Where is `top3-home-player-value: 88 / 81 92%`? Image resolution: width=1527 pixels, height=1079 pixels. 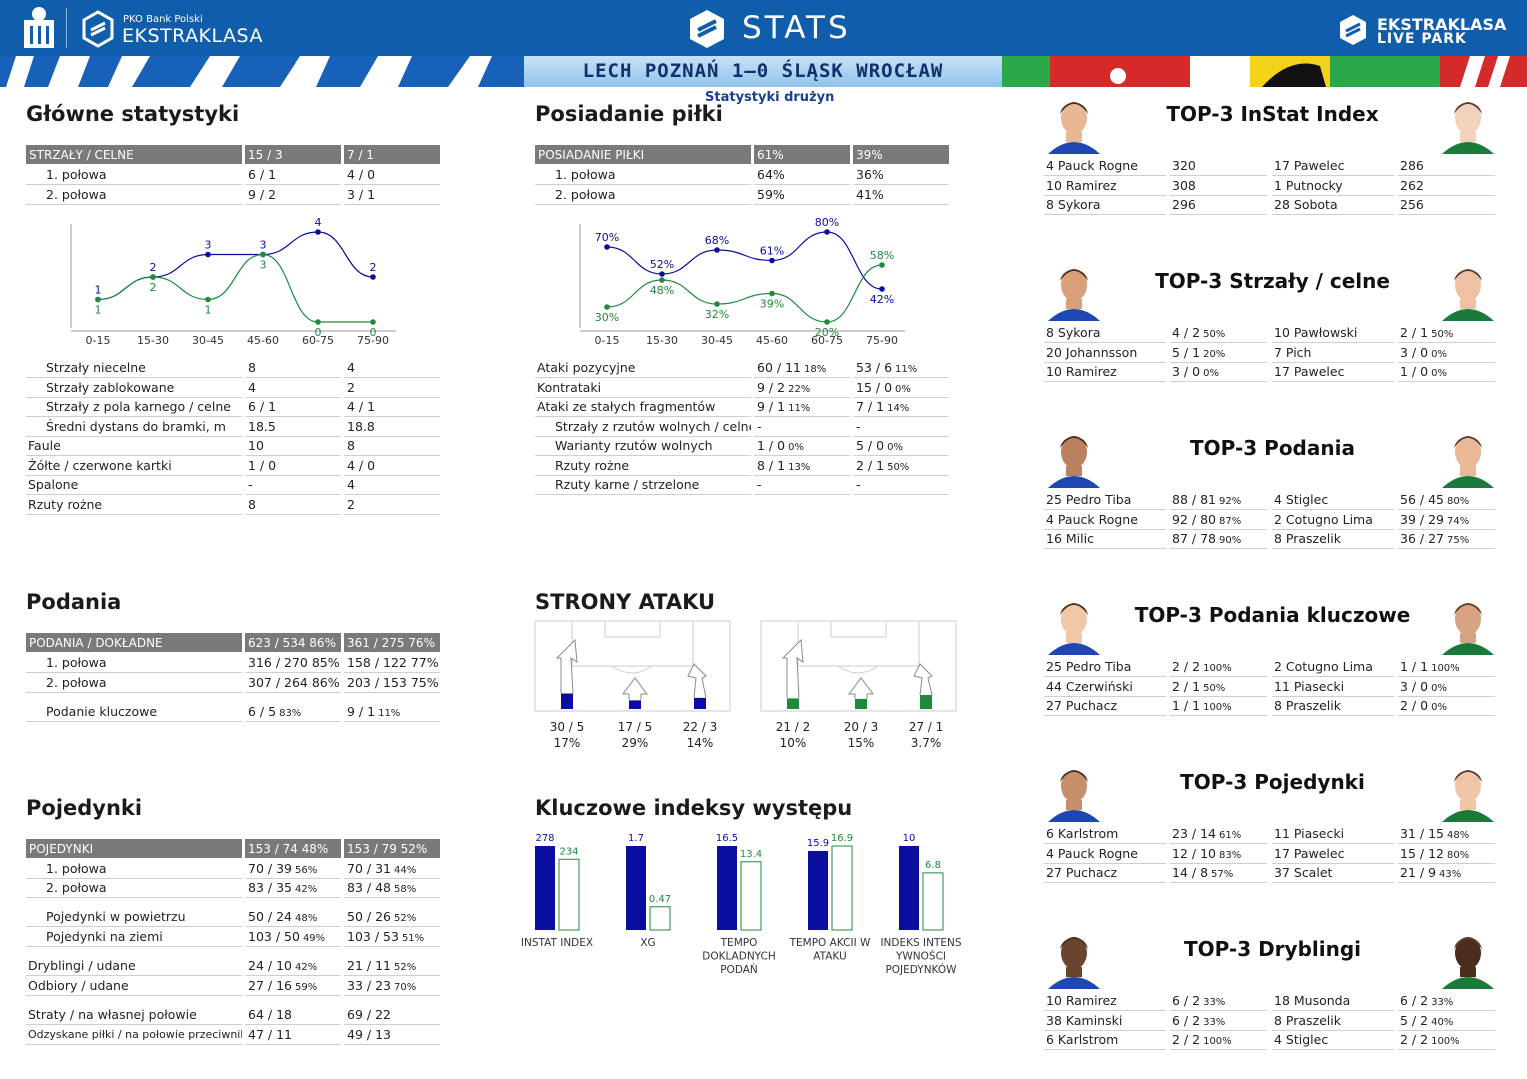
top3-home-player-value: 88 / 81 92% is located at coordinates (1218, 500).